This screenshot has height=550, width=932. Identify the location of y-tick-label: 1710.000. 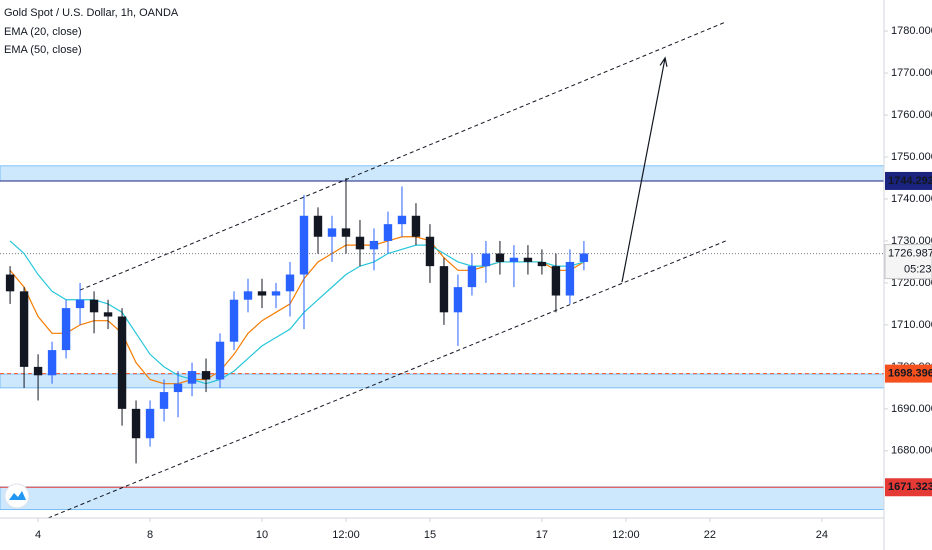
(911, 325).